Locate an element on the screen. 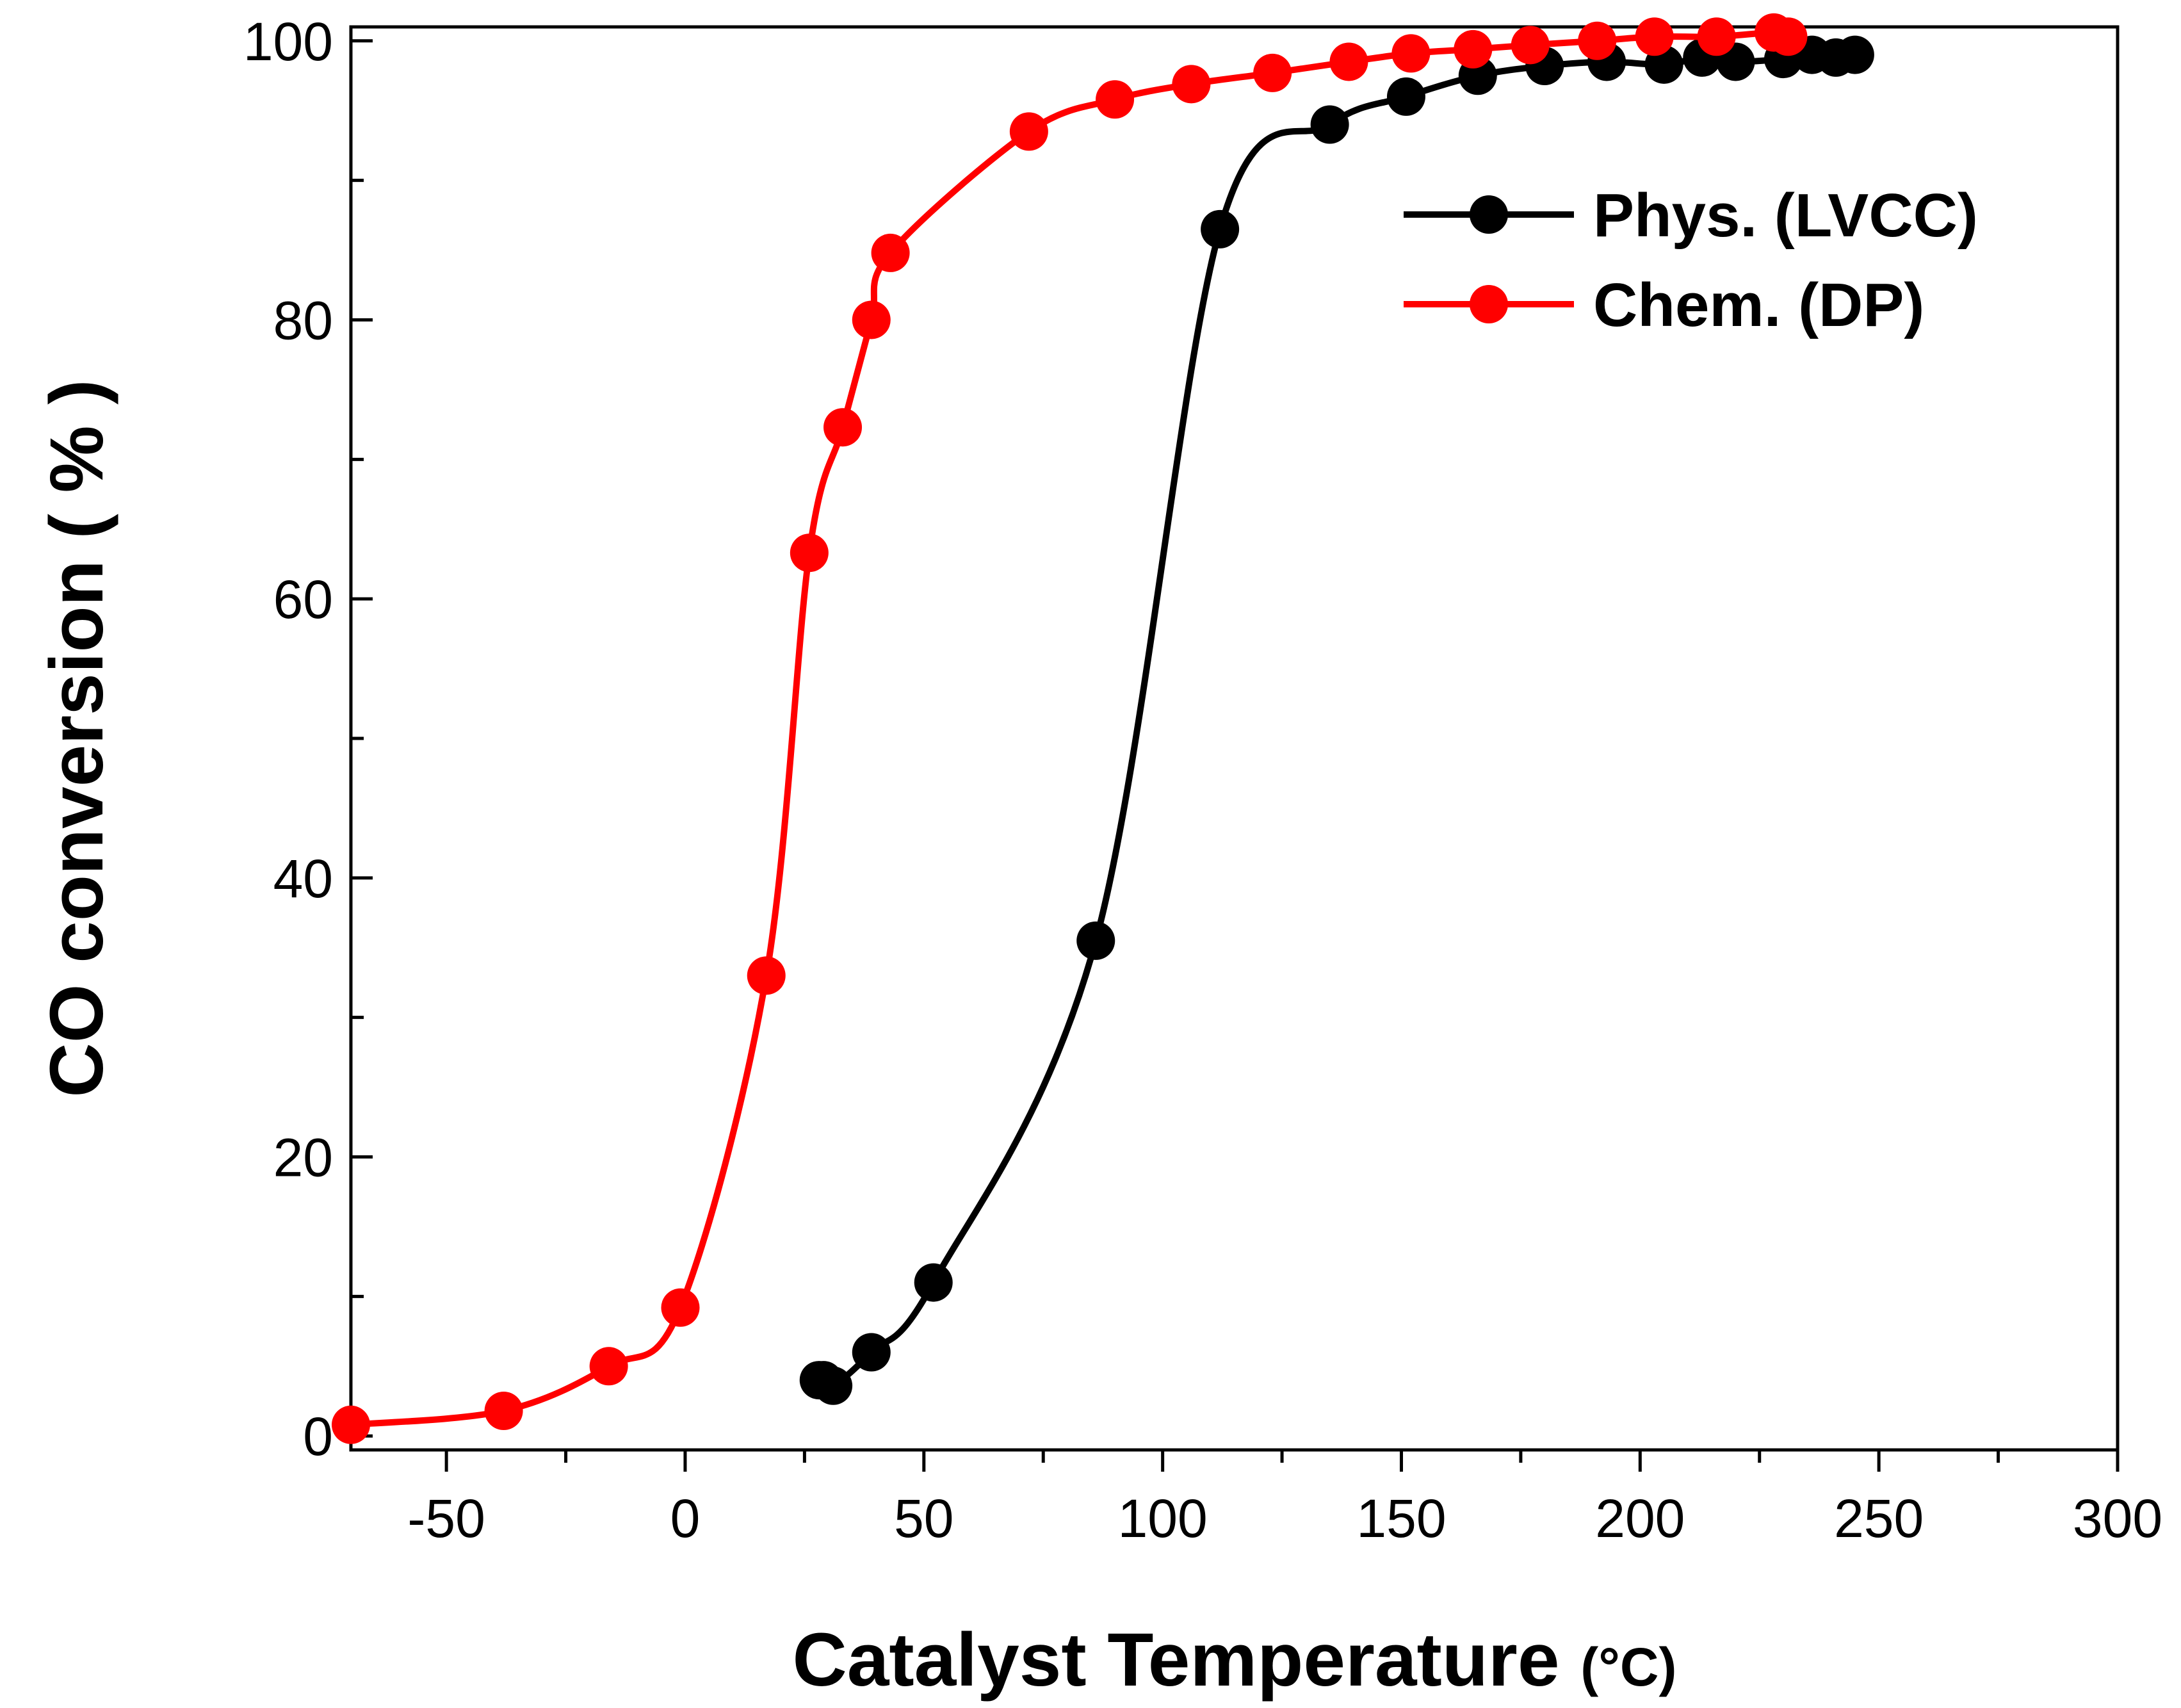  y-axis-title: CO conversion ( % ) is located at coordinates (77, 738).